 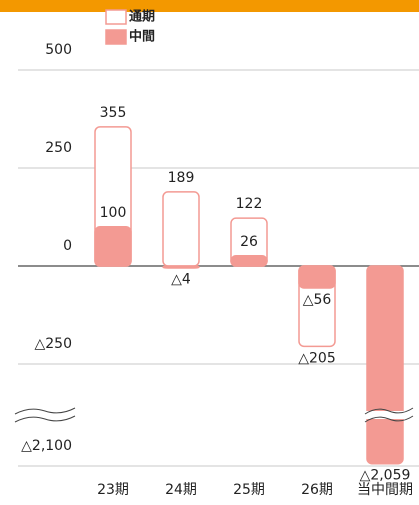 What do you see at coordinates (317, 300) in the screenshot?
I see `value-label: △56` at bounding box center [317, 300].